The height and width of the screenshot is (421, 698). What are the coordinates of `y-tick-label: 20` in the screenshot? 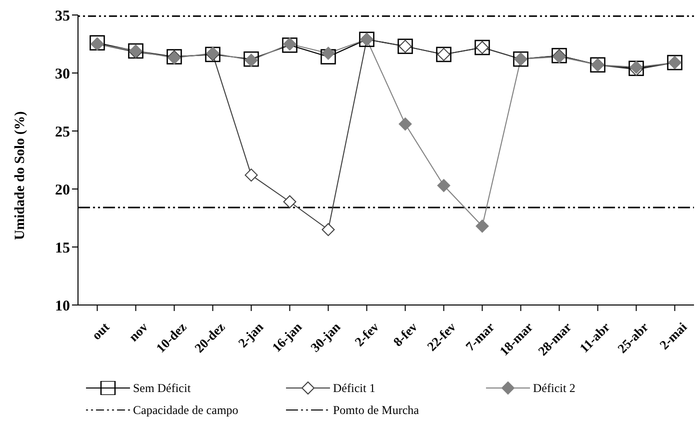 It's located at (62, 190).